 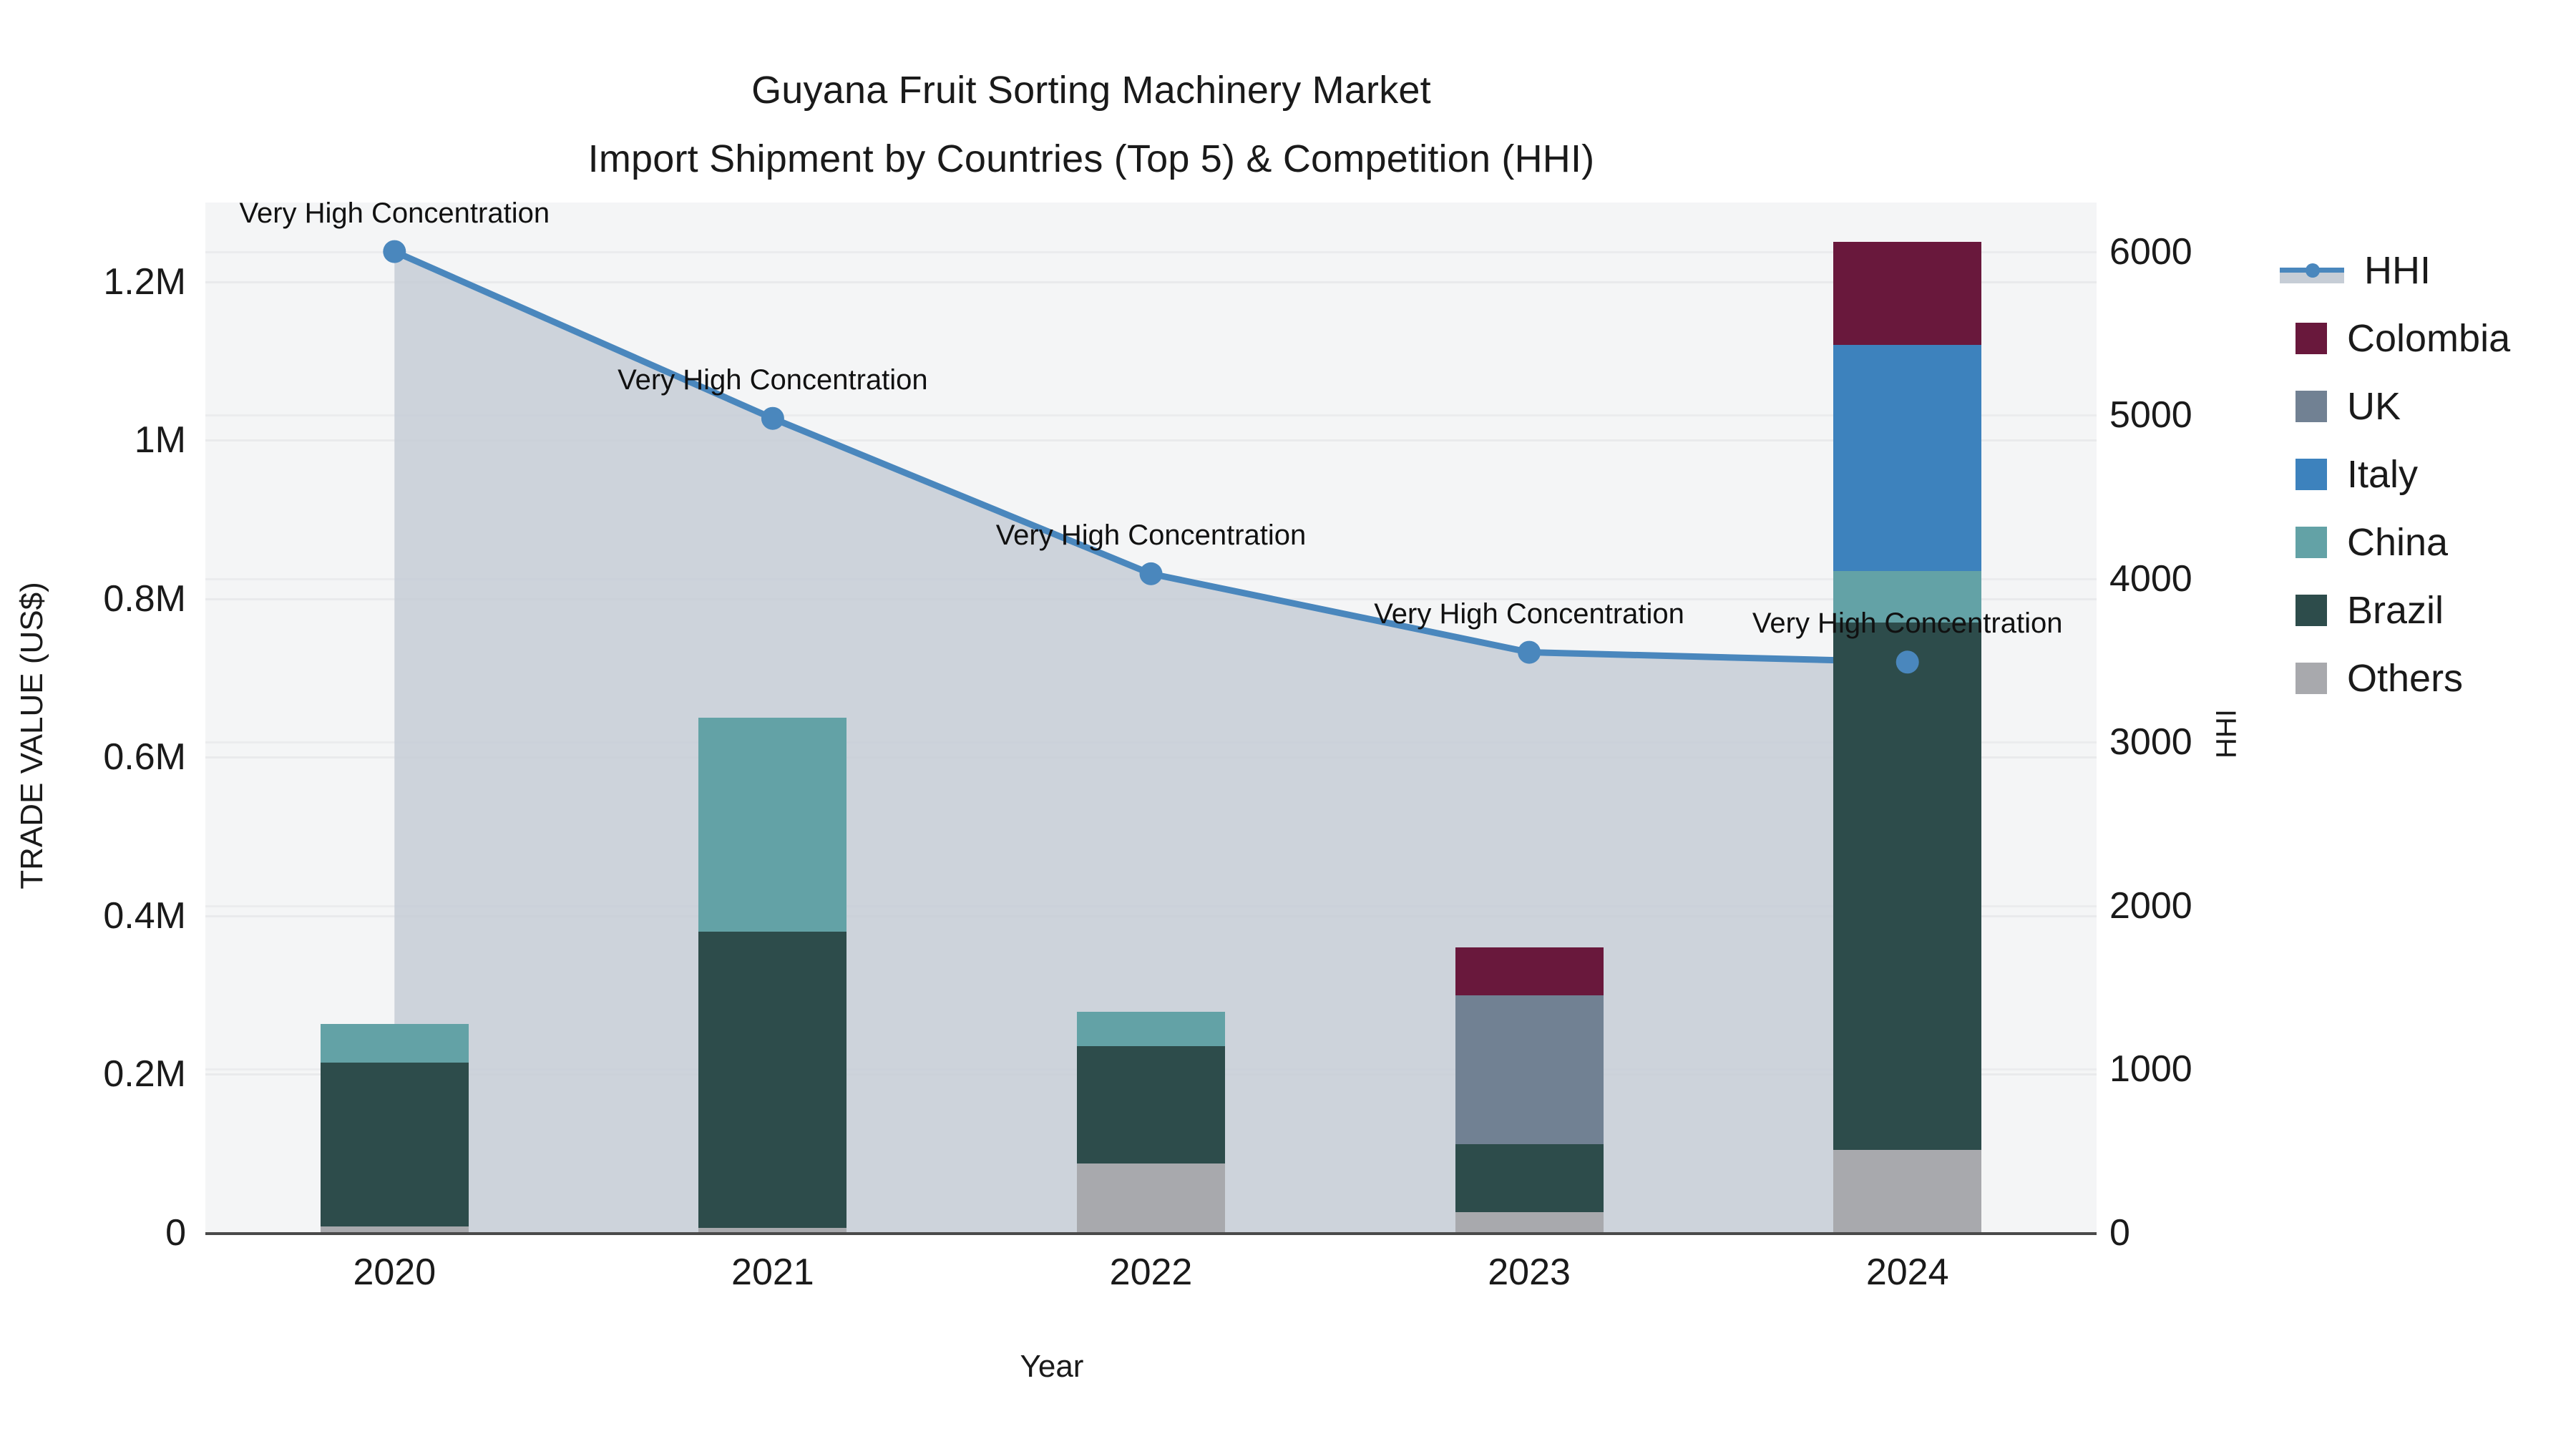 What do you see at coordinates (1529, 1272) in the screenshot?
I see `x-tick-2023: 2023` at bounding box center [1529, 1272].